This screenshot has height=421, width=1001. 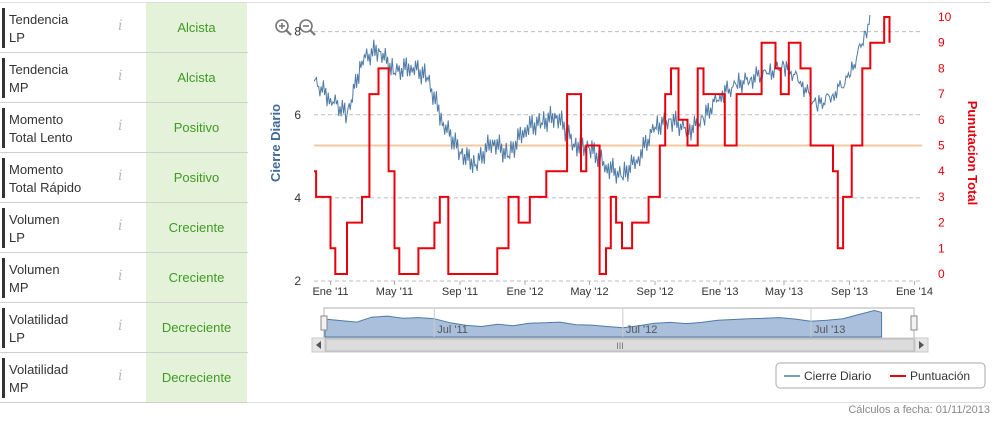 What do you see at coordinates (324, 323) in the screenshot?
I see `navigator-handle-left` at bounding box center [324, 323].